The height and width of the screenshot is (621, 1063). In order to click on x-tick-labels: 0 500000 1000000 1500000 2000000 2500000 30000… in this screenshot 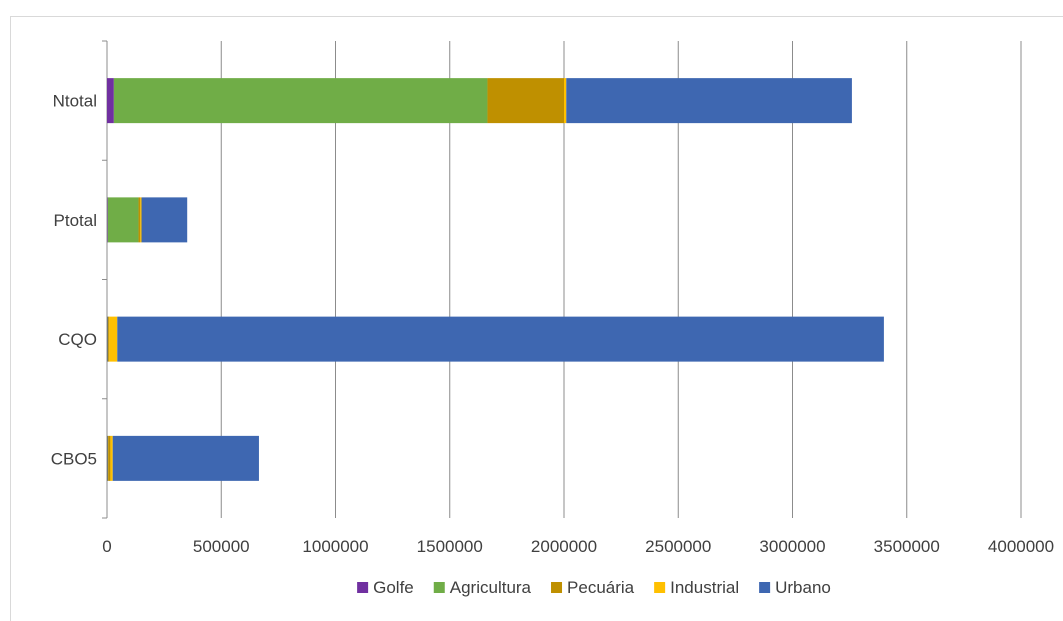, I will do `click(578, 546)`.